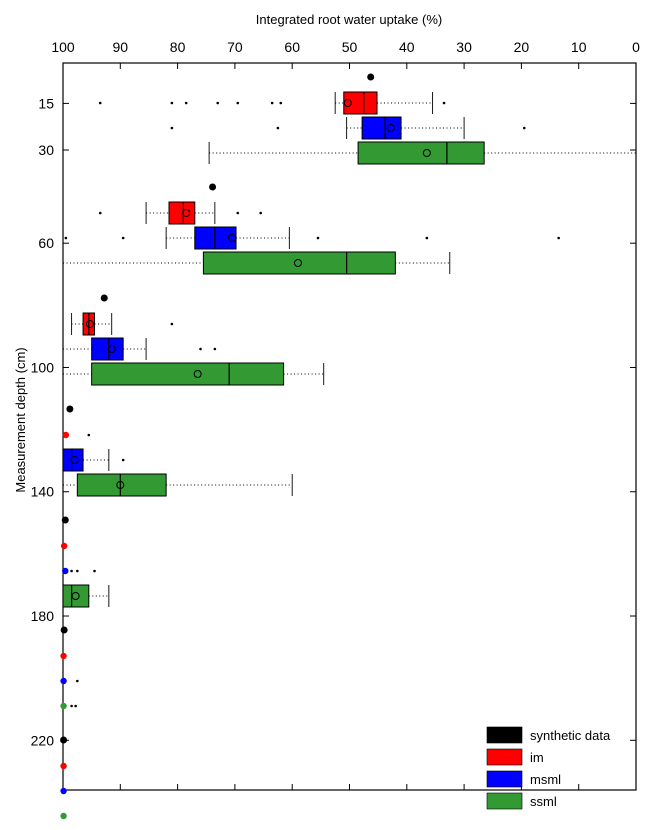 This screenshot has width=648, height=830. I want to click on x-tick-label: 80, so click(178, 47).